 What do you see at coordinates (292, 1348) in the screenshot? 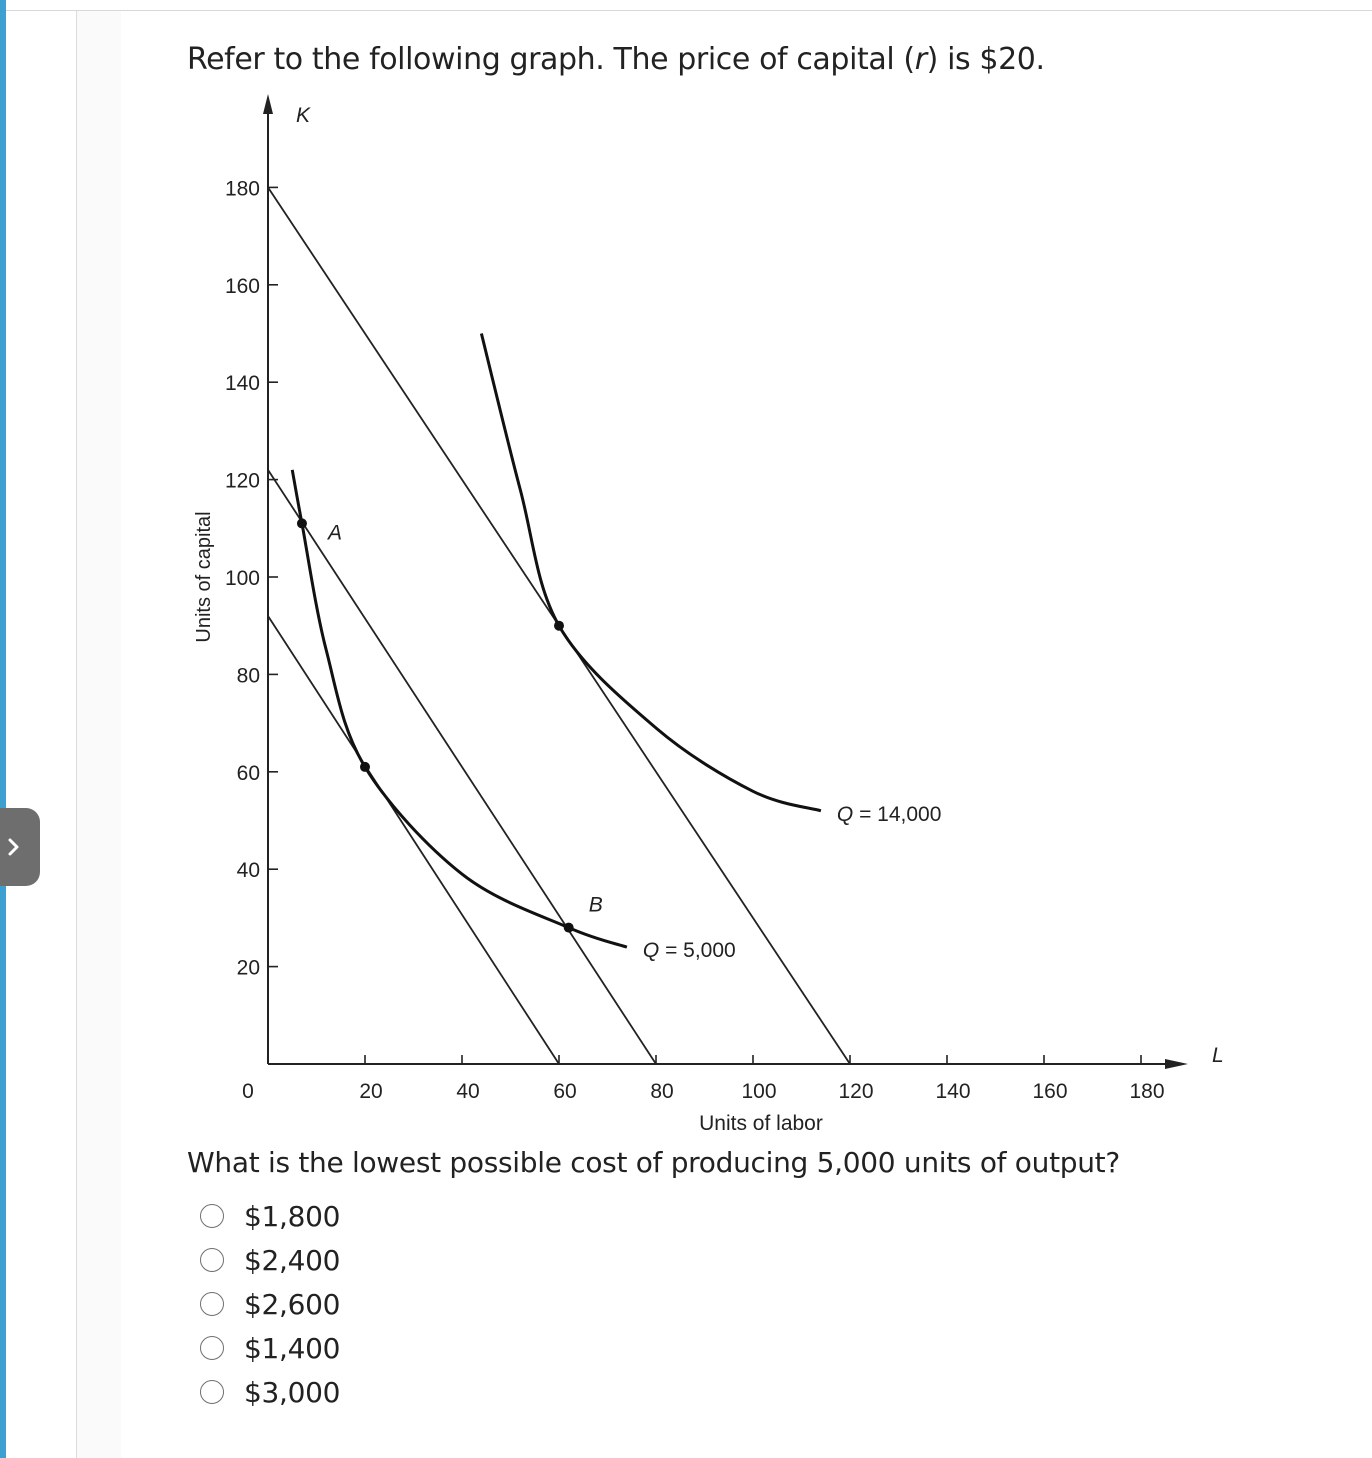
I see `answer-option-label: $1,400` at bounding box center [292, 1348].